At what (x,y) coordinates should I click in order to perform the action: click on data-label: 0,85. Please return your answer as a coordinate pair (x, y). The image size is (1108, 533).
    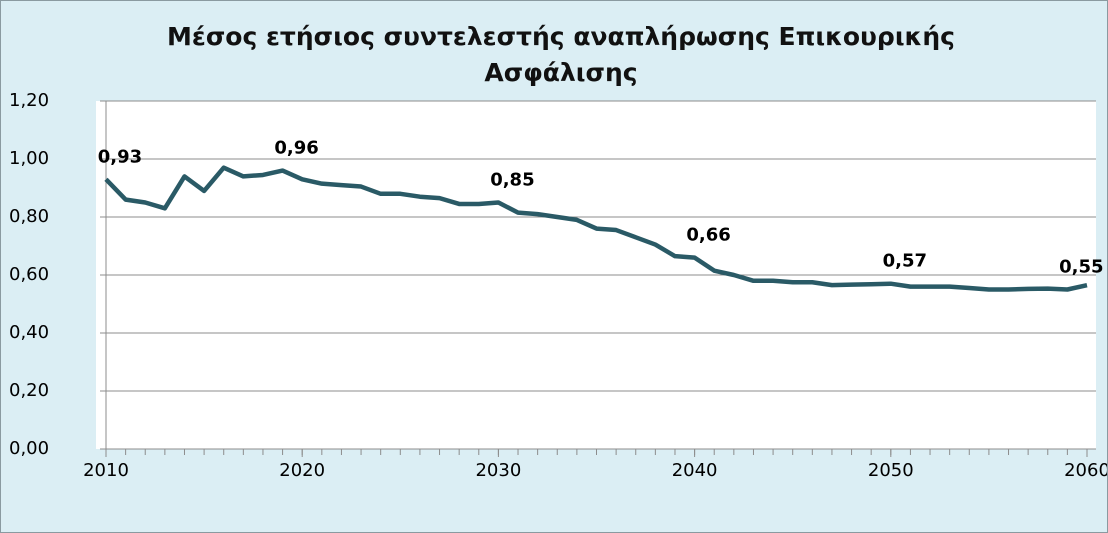
    Looking at the image, I should click on (512, 180).